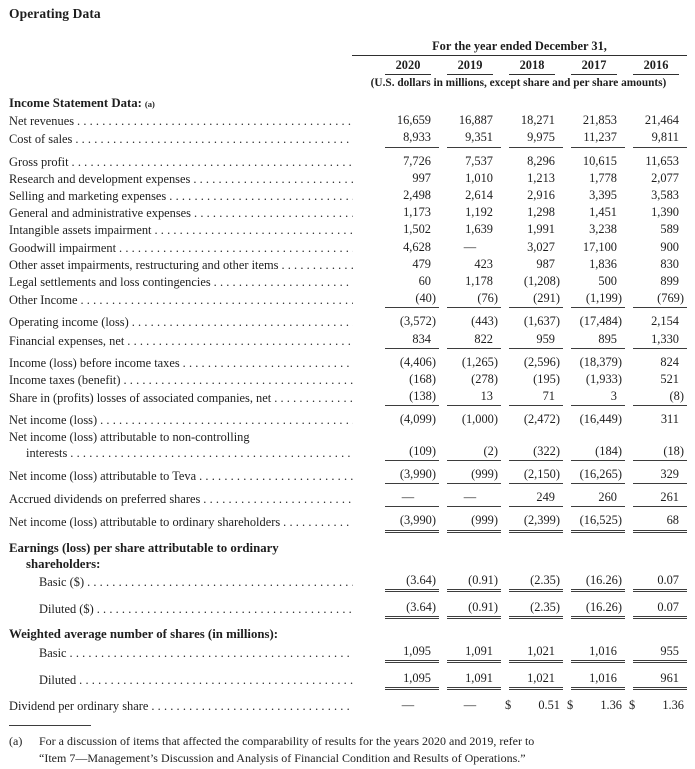  What do you see at coordinates (603, 379) in the screenshot?
I see `value-cell: (1,933)` at bounding box center [603, 379].